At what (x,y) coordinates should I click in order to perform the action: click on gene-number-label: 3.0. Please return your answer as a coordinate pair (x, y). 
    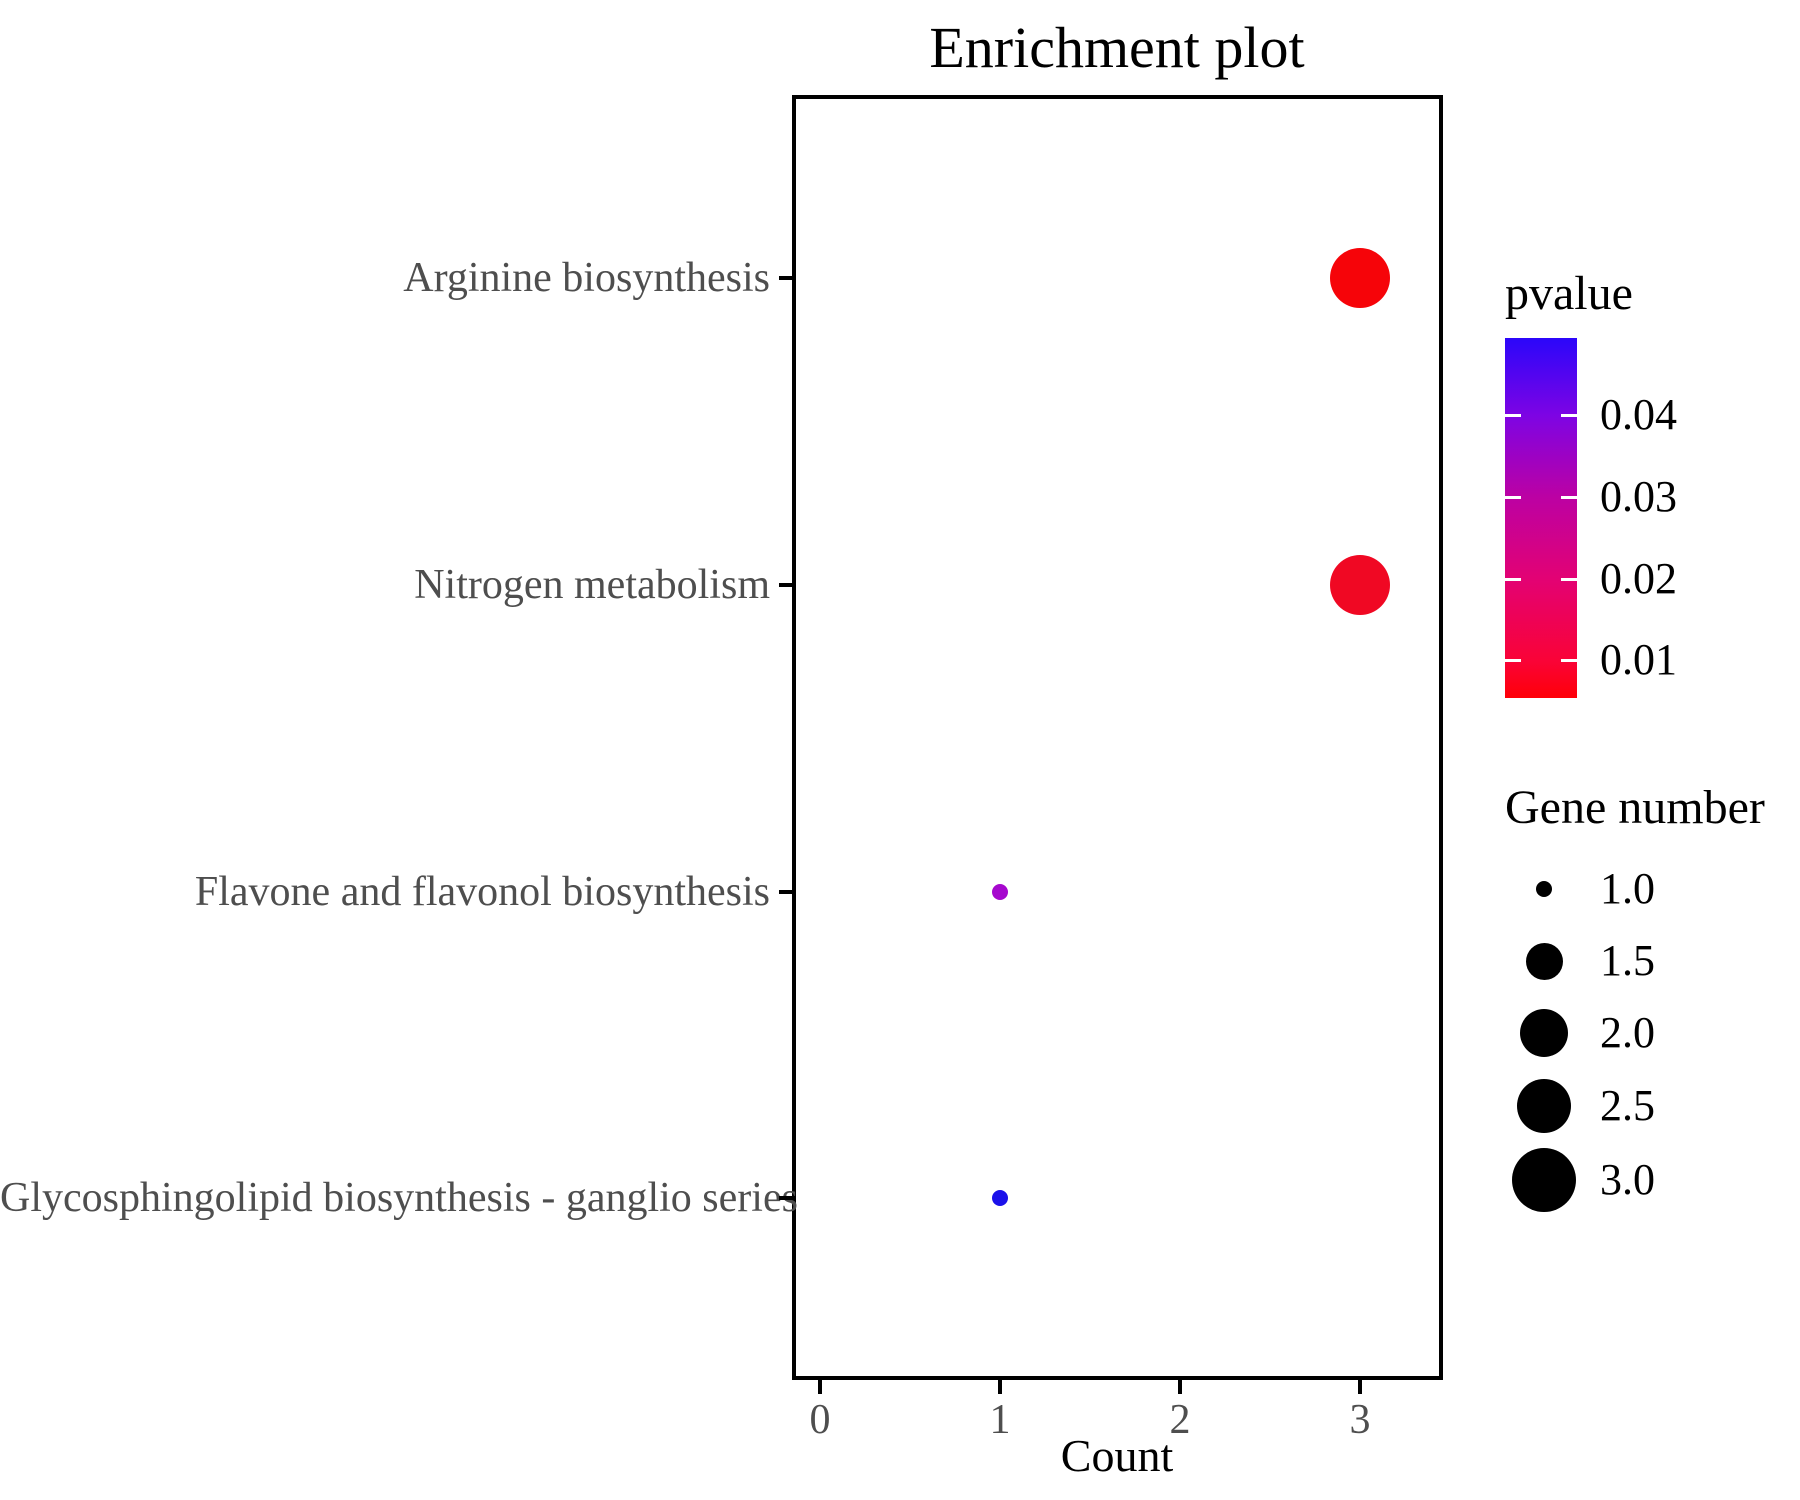
    Looking at the image, I should click on (1627, 1179).